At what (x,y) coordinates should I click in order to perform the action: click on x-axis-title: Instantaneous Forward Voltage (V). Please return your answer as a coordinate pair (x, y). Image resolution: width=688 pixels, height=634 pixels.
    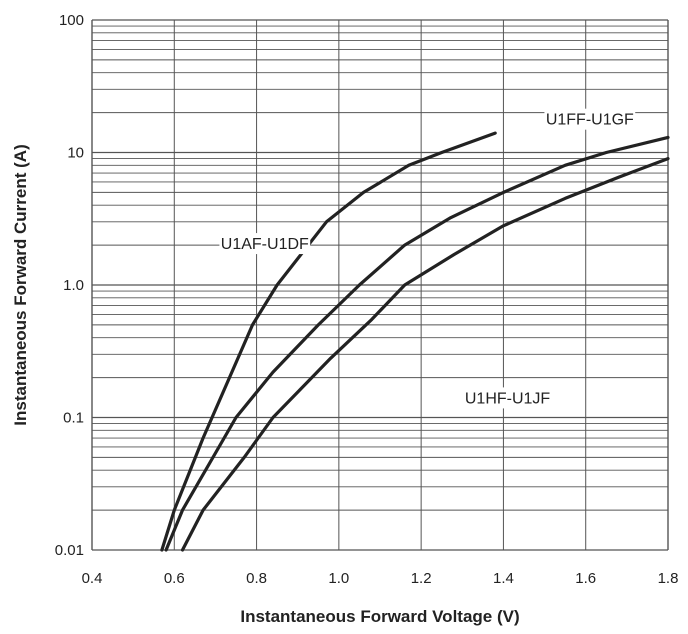
    Looking at the image, I should click on (379, 616).